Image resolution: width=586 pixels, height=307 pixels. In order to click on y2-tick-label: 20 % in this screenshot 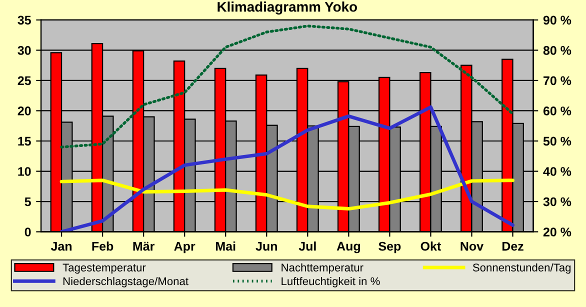, I will do `click(557, 232)`.